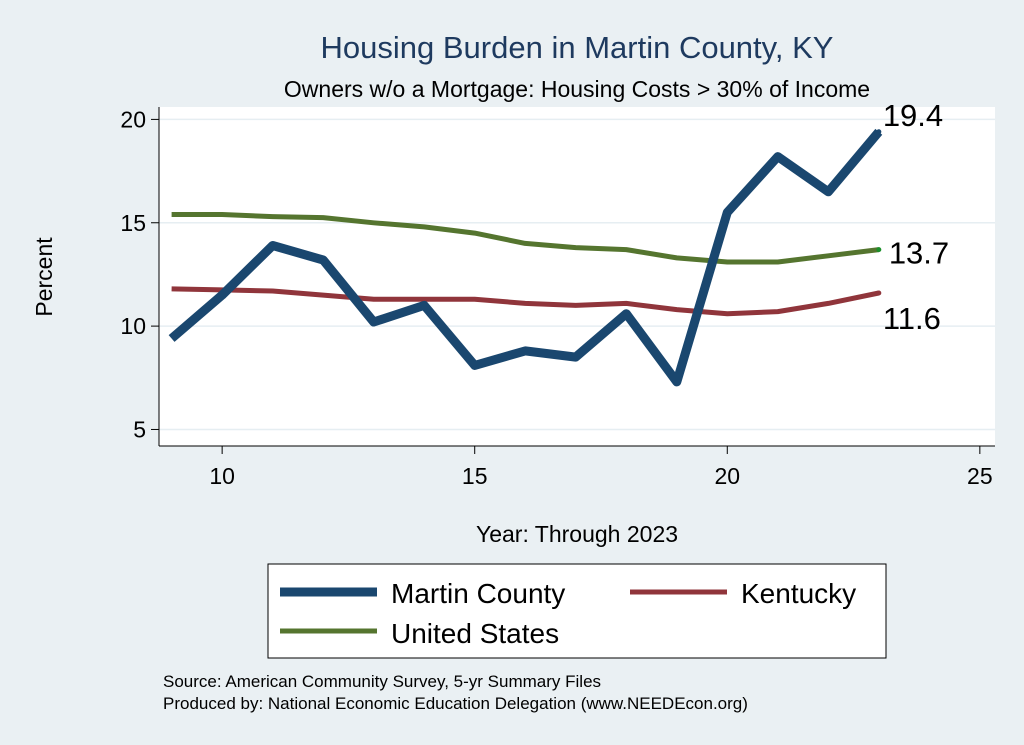 This screenshot has width=1024, height=745. Describe the element at coordinates (913, 115) in the screenshot. I see `end-label-martin-county: 19.4` at that location.